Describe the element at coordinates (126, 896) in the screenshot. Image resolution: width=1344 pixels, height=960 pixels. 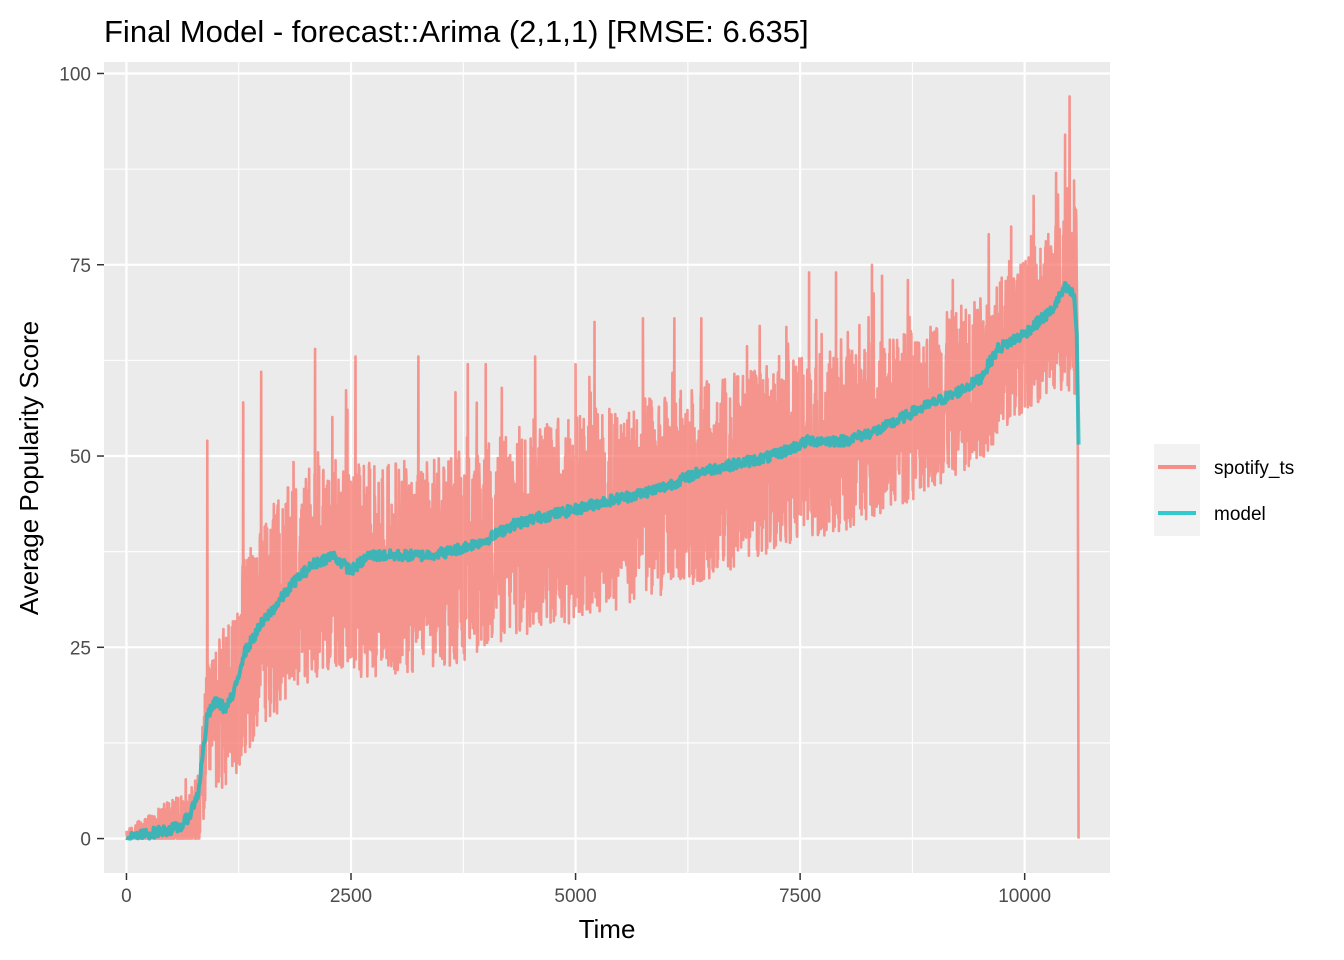
I see `x-tick-label: 0` at that location.